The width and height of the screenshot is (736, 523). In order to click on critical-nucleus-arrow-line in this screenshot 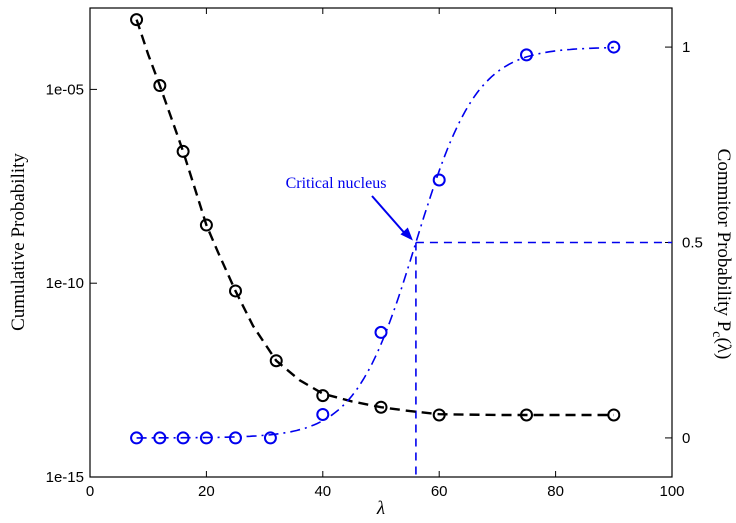, I will do `click(388, 215)`.